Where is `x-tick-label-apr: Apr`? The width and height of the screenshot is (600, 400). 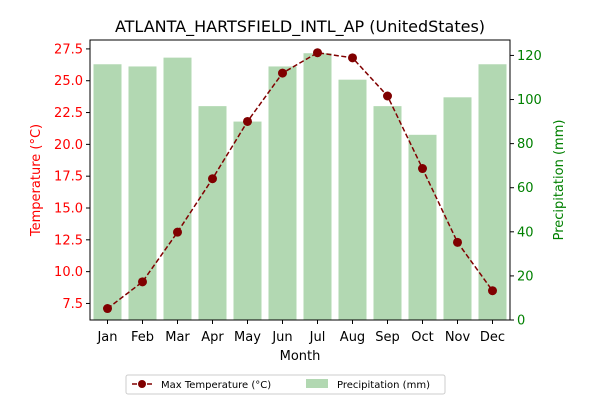
x-tick-label-apr: Apr is located at coordinates (212, 337).